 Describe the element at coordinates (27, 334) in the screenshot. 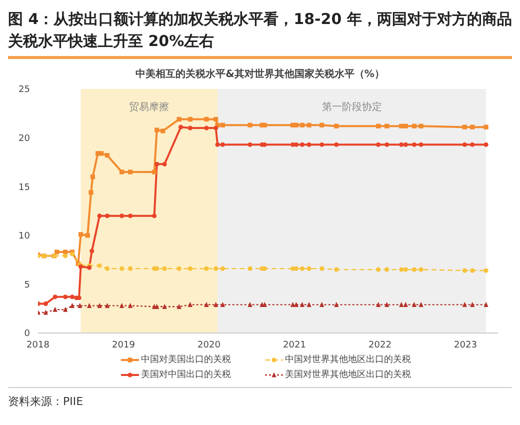

I see `y-tick-label: 0` at that location.